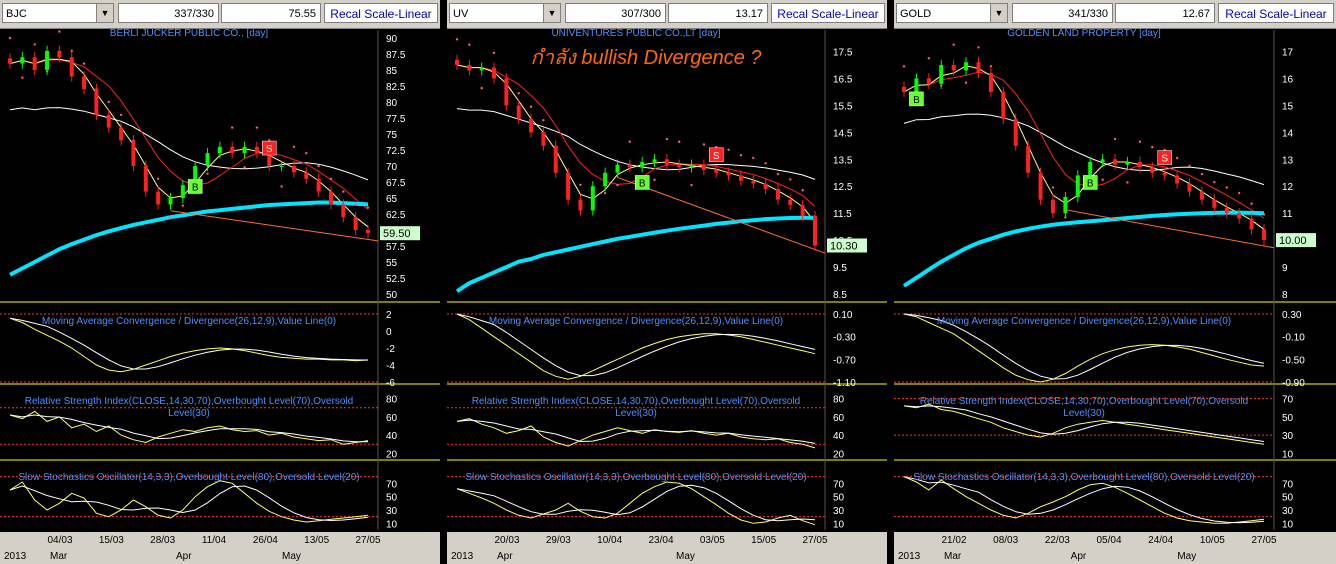  Describe the element at coordinates (58, 13) in the screenshot. I see `symbol-select: BJC ▼` at that location.